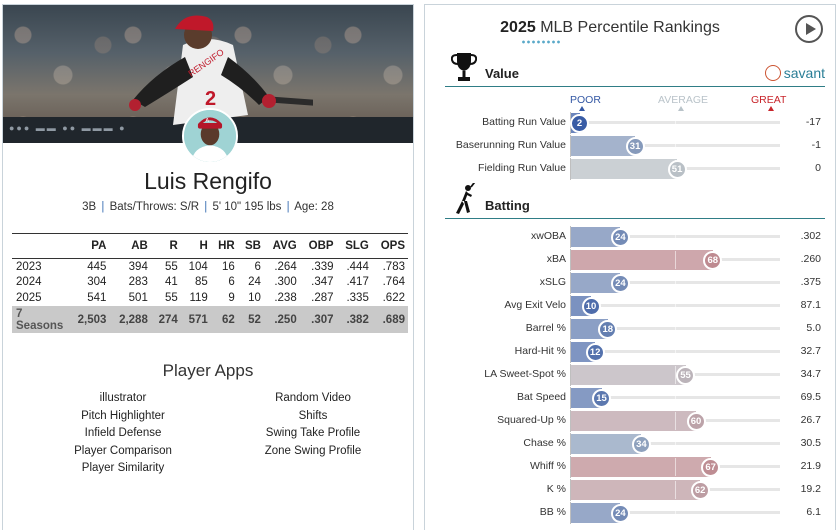 The height and width of the screenshot is (530, 839). I want to click on trophy-icon, so click(464, 67).